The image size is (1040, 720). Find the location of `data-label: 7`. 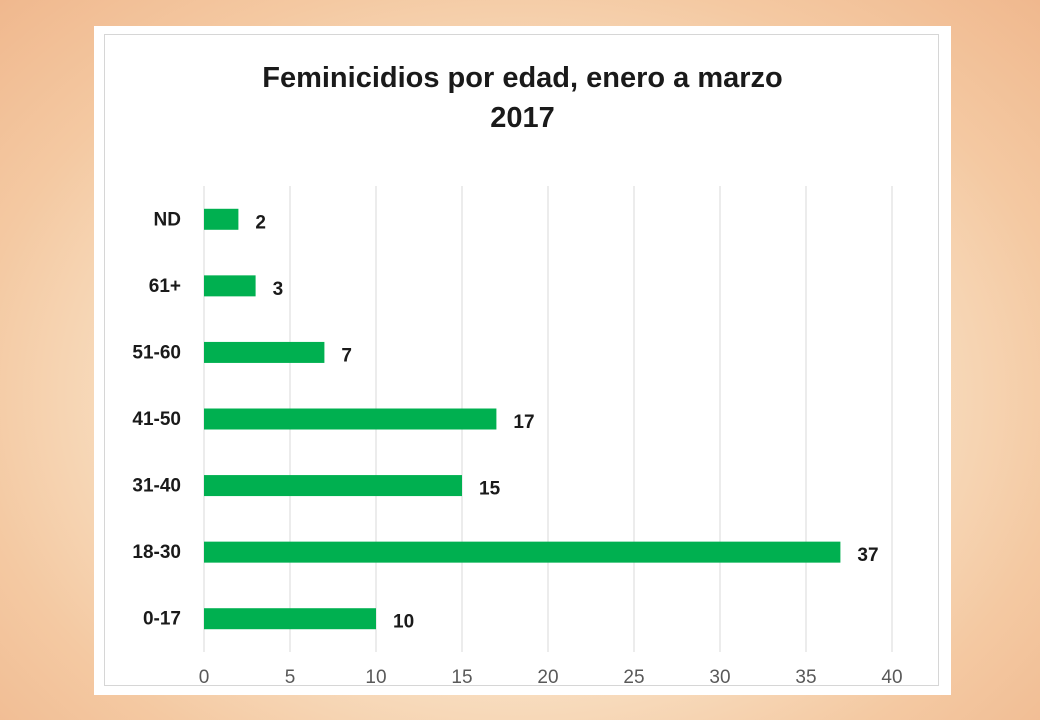

data-label: 7 is located at coordinates (346, 355).